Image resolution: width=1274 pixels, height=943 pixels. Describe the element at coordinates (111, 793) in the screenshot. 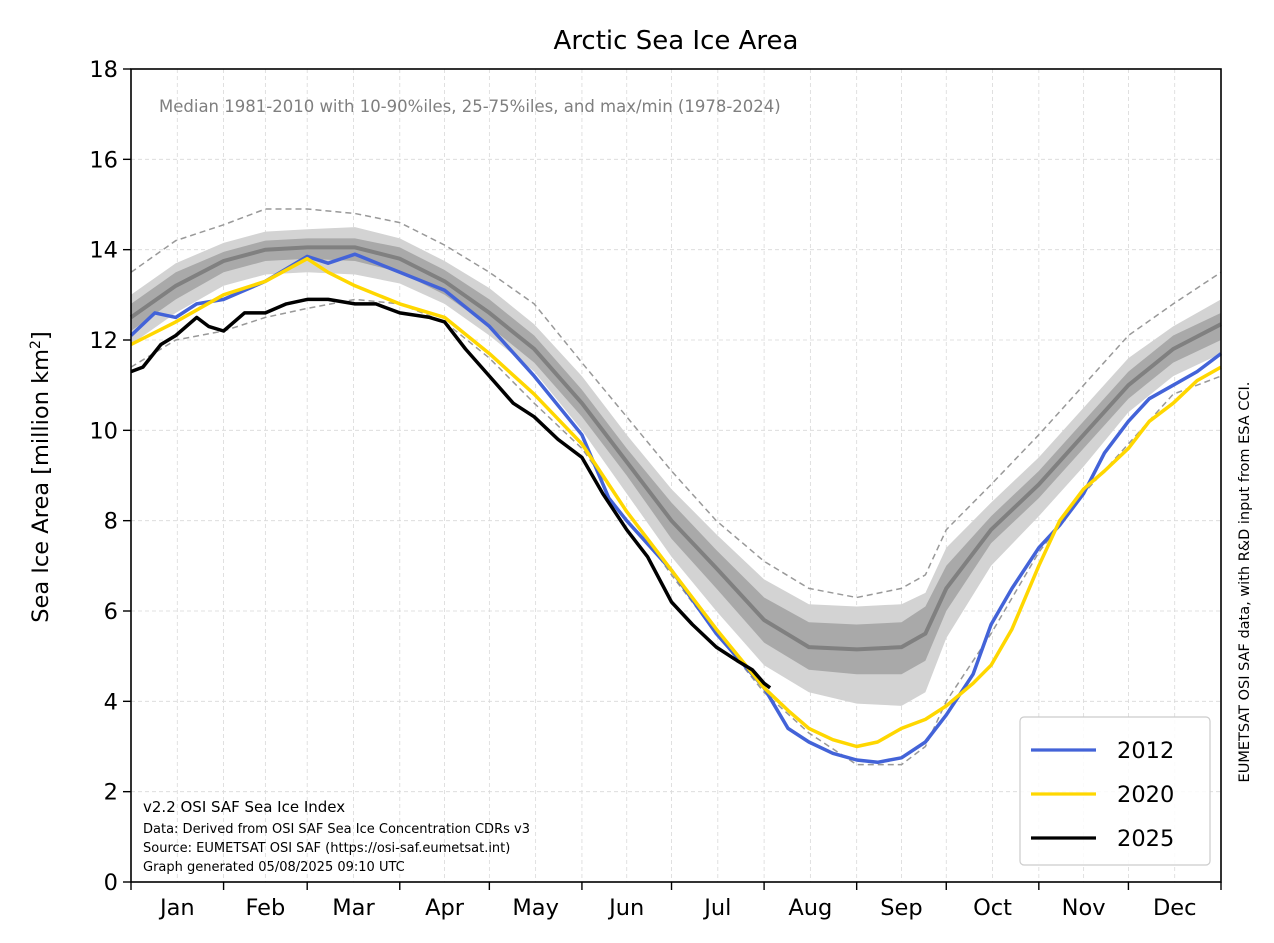

I see `y-tick-label: 2` at that location.